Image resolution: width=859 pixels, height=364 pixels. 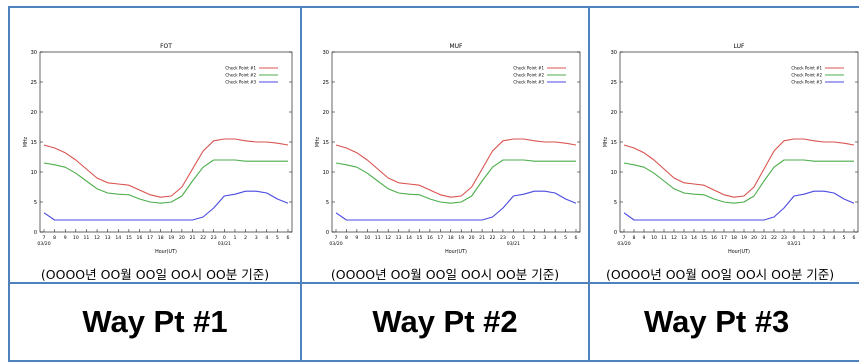 I want to click on y-tick-label: 10, so click(x=326, y=173).